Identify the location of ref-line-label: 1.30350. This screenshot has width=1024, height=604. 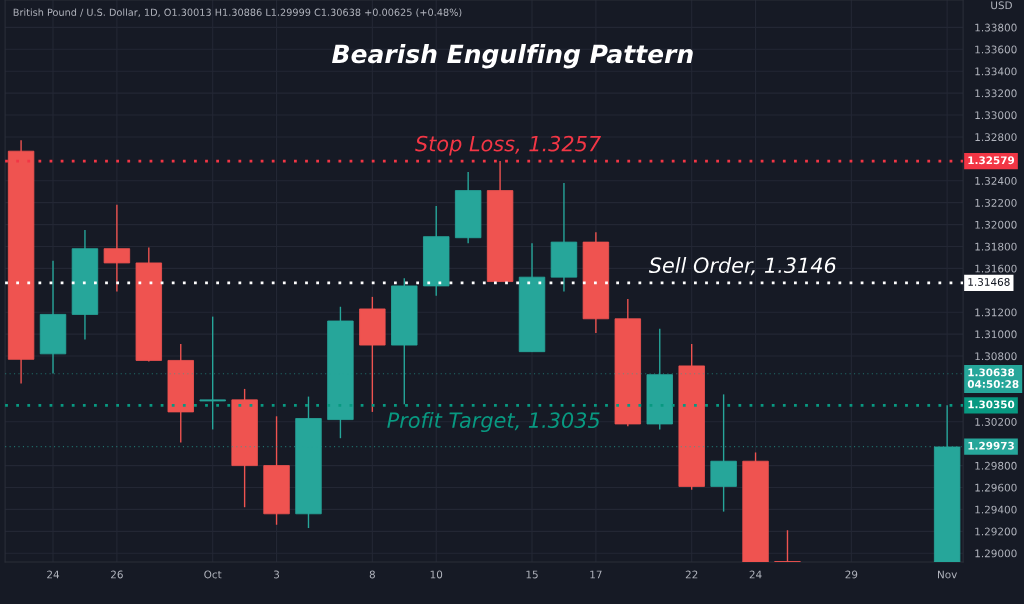
(991, 404).